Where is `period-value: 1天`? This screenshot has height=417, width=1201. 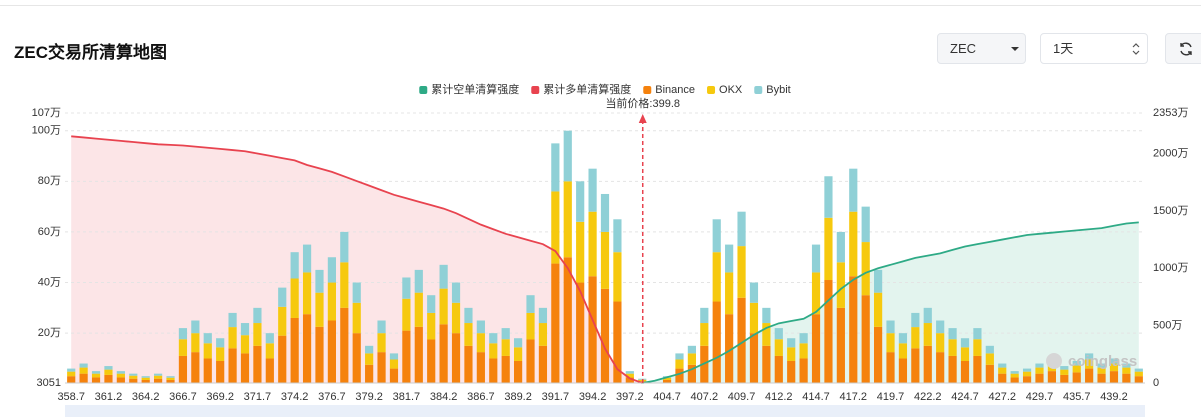 period-value: 1天 is located at coordinates (1063, 48).